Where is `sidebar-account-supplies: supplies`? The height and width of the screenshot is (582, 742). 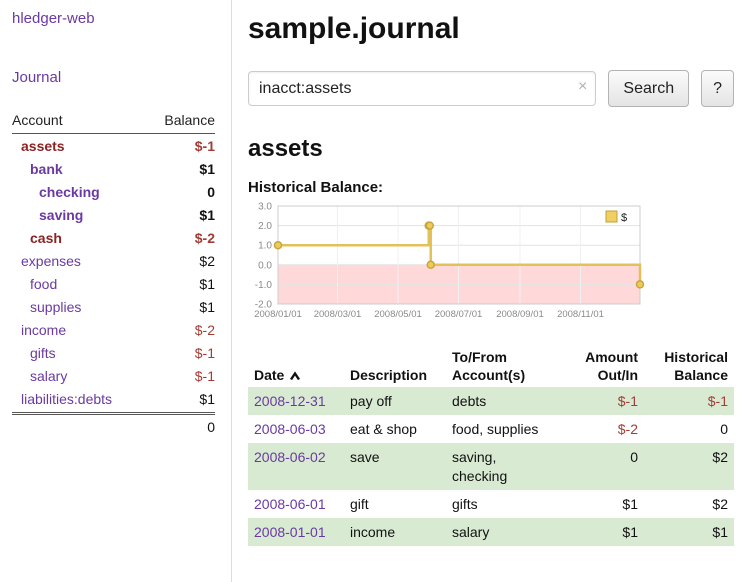 sidebar-account-supplies: supplies is located at coordinates (56, 306).